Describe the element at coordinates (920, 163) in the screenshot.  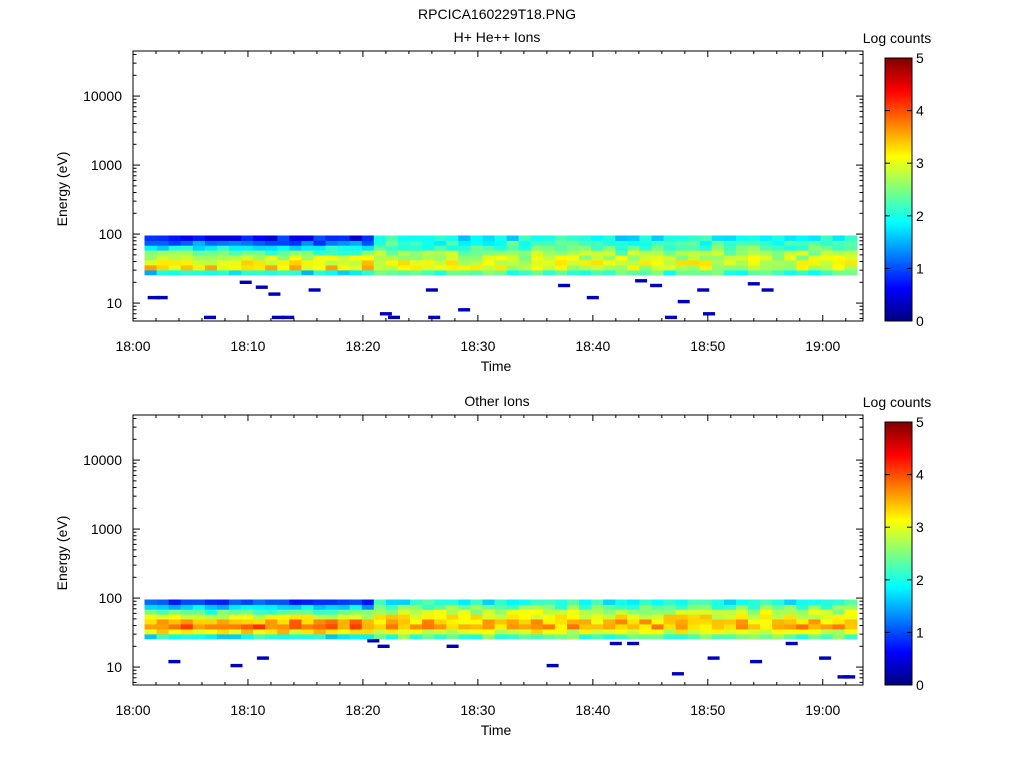
I see `colorbar-tick-label: 3` at that location.